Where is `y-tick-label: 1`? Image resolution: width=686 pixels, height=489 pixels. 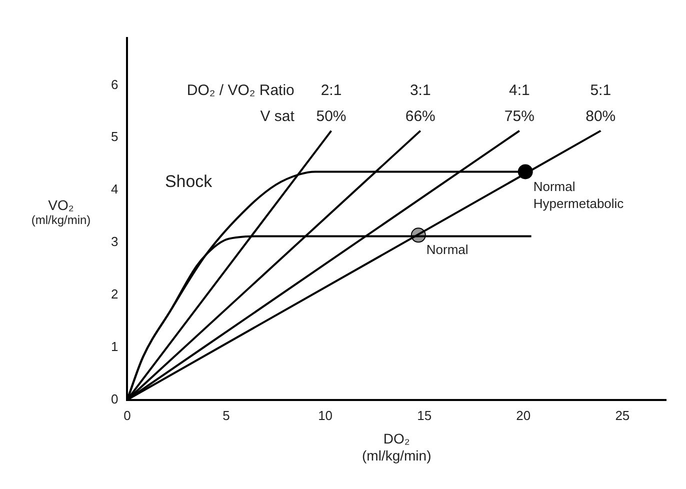 y-tick-label: 1 is located at coordinates (114, 346).